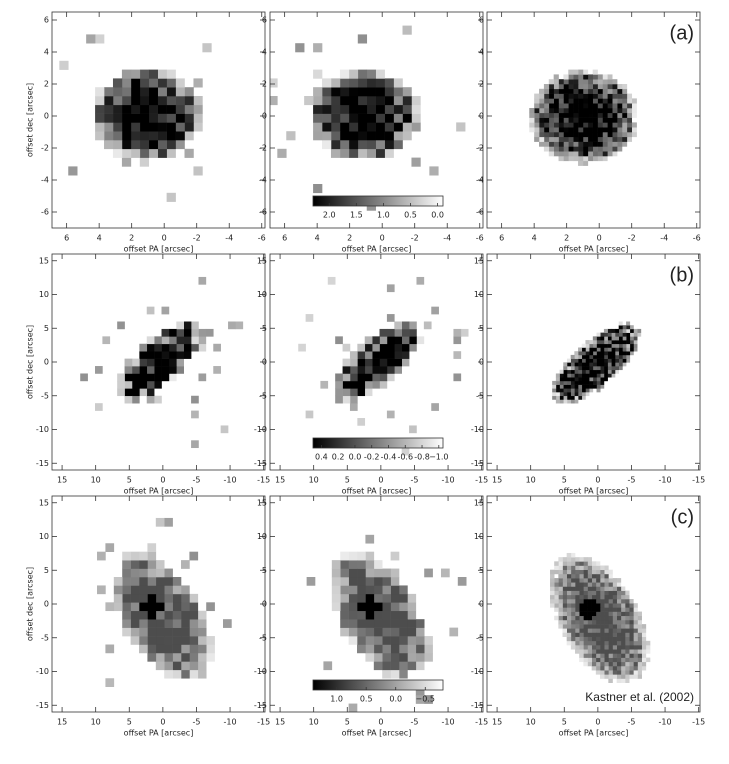 The width and height of the screenshot is (729, 764). I want to click on y-tick-label: 4, so click(481, 52).